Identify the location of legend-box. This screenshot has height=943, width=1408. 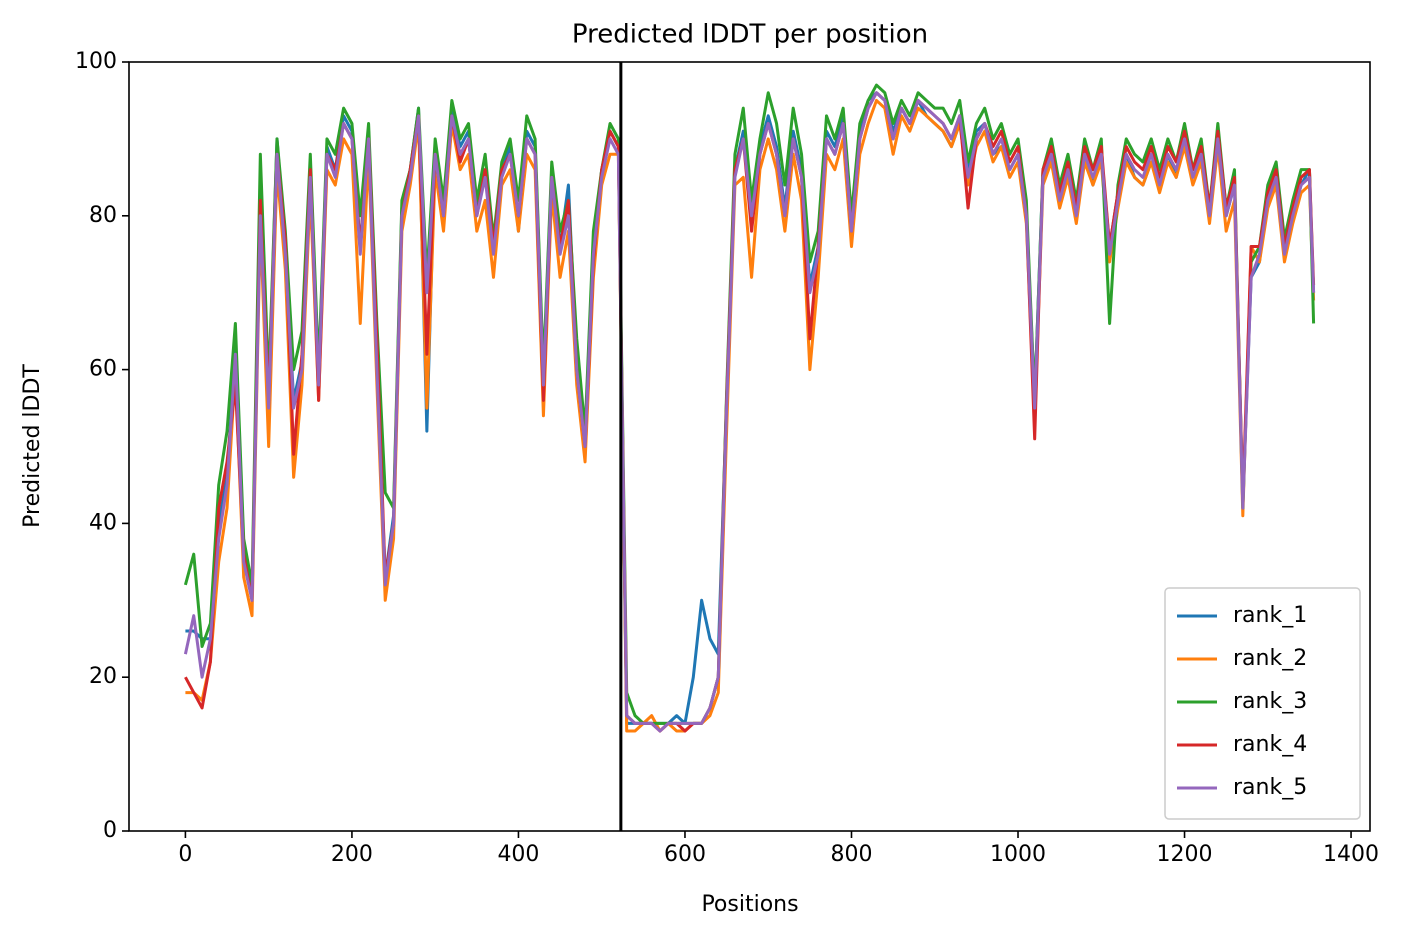
(1262, 703).